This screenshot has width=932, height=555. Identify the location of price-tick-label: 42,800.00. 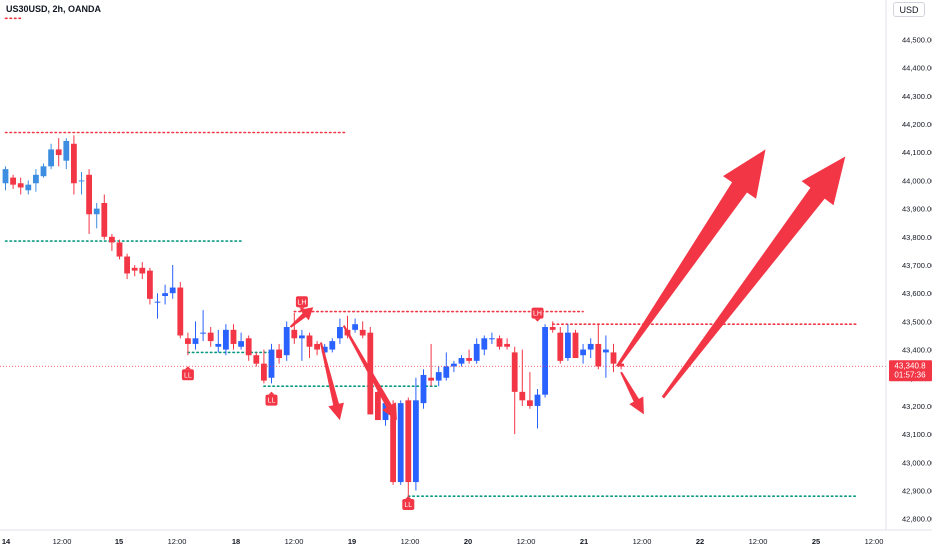
(917, 519).